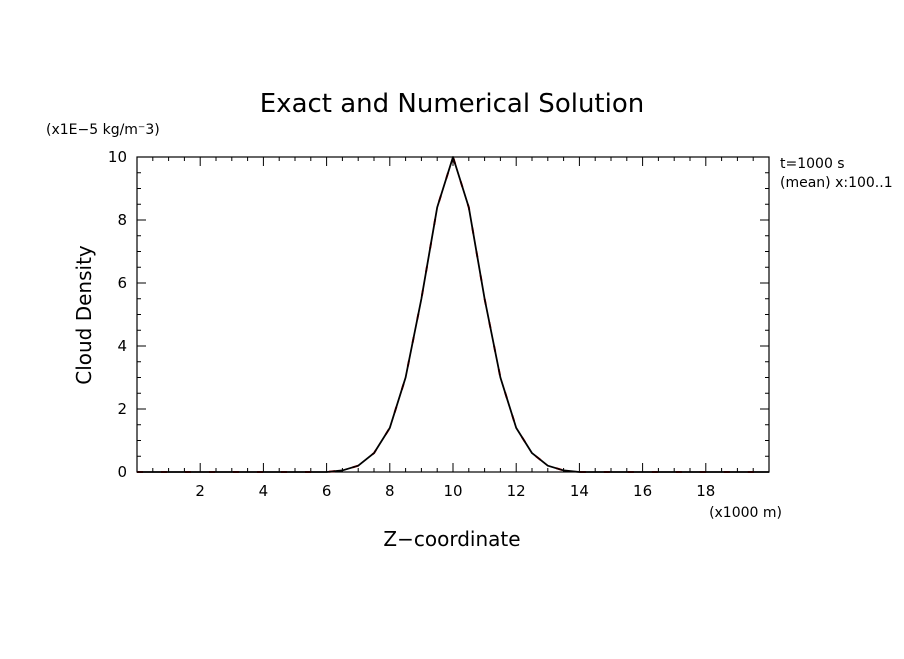 The width and height of the screenshot is (904, 659). What do you see at coordinates (390, 491) in the screenshot?
I see `x-tick-label: 8` at bounding box center [390, 491].